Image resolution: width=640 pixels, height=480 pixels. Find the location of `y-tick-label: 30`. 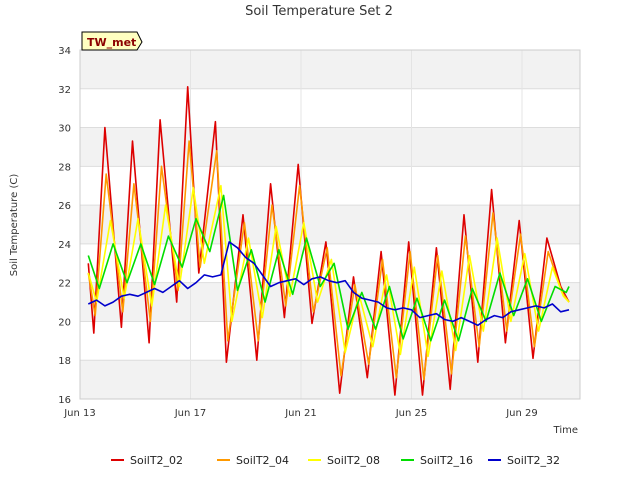

y-tick-label: 30 is located at coordinates (64, 129).